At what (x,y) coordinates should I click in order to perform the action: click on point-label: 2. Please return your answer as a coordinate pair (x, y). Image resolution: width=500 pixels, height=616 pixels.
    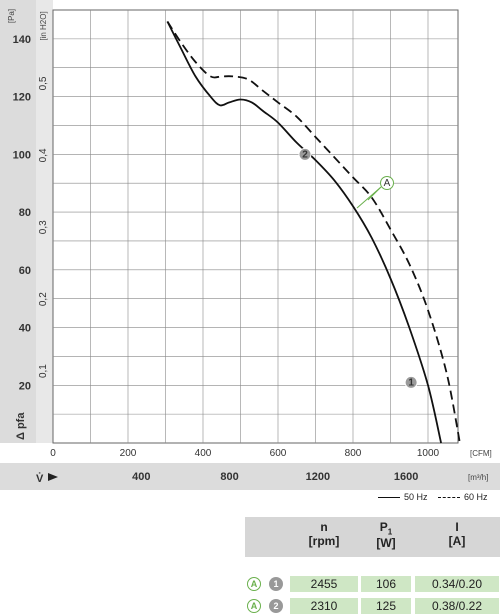
    Looking at the image, I should click on (305, 154).